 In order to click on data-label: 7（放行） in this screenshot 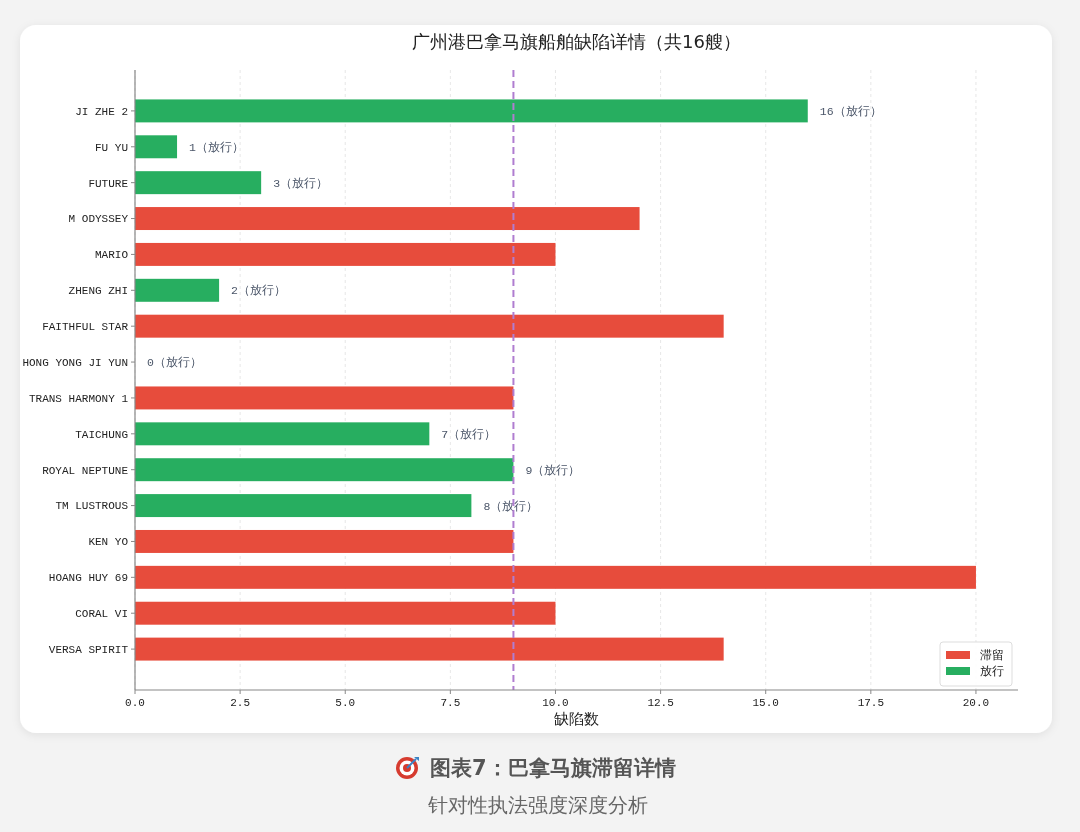, I will do `click(469, 434)`.